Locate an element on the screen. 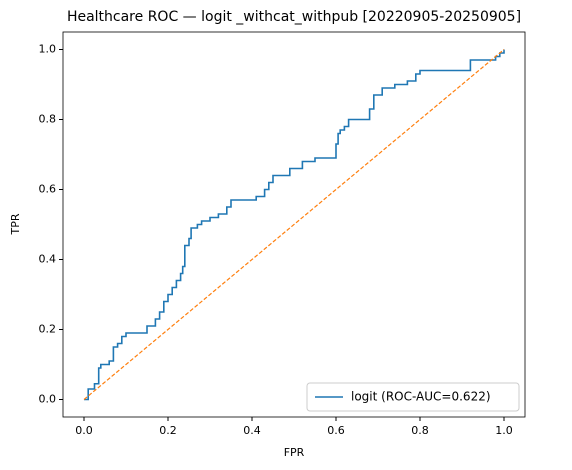 The height and width of the screenshot is (470, 572). y-tick-label: 0.4 is located at coordinates (48, 259).